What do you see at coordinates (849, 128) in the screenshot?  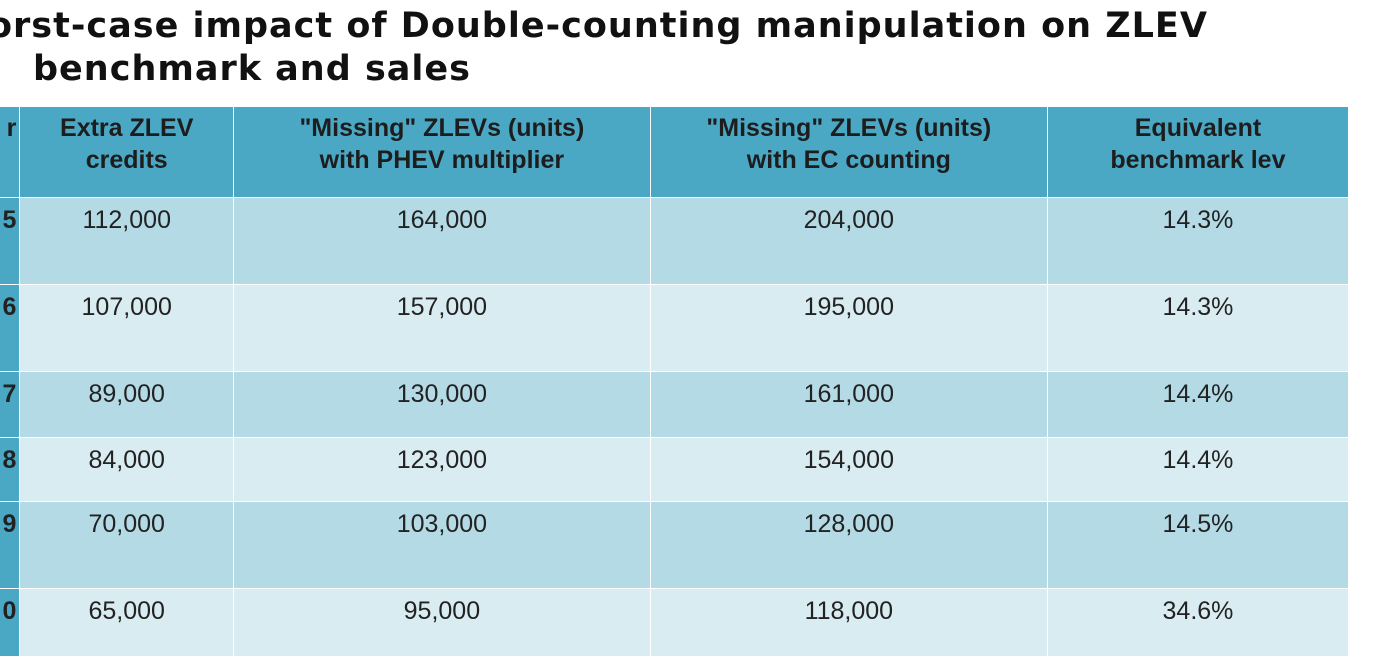 I see `header-missing-ec-line1: "Missing" ZLEVs (units)` at bounding box center [849, 128].